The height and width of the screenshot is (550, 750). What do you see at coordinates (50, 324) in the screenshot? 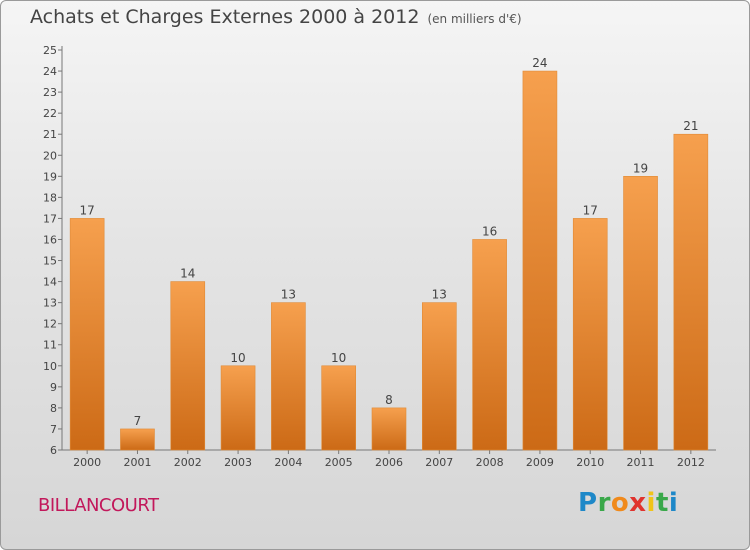
I see `y-tick-label: 12` at bounding box center [50, 324].